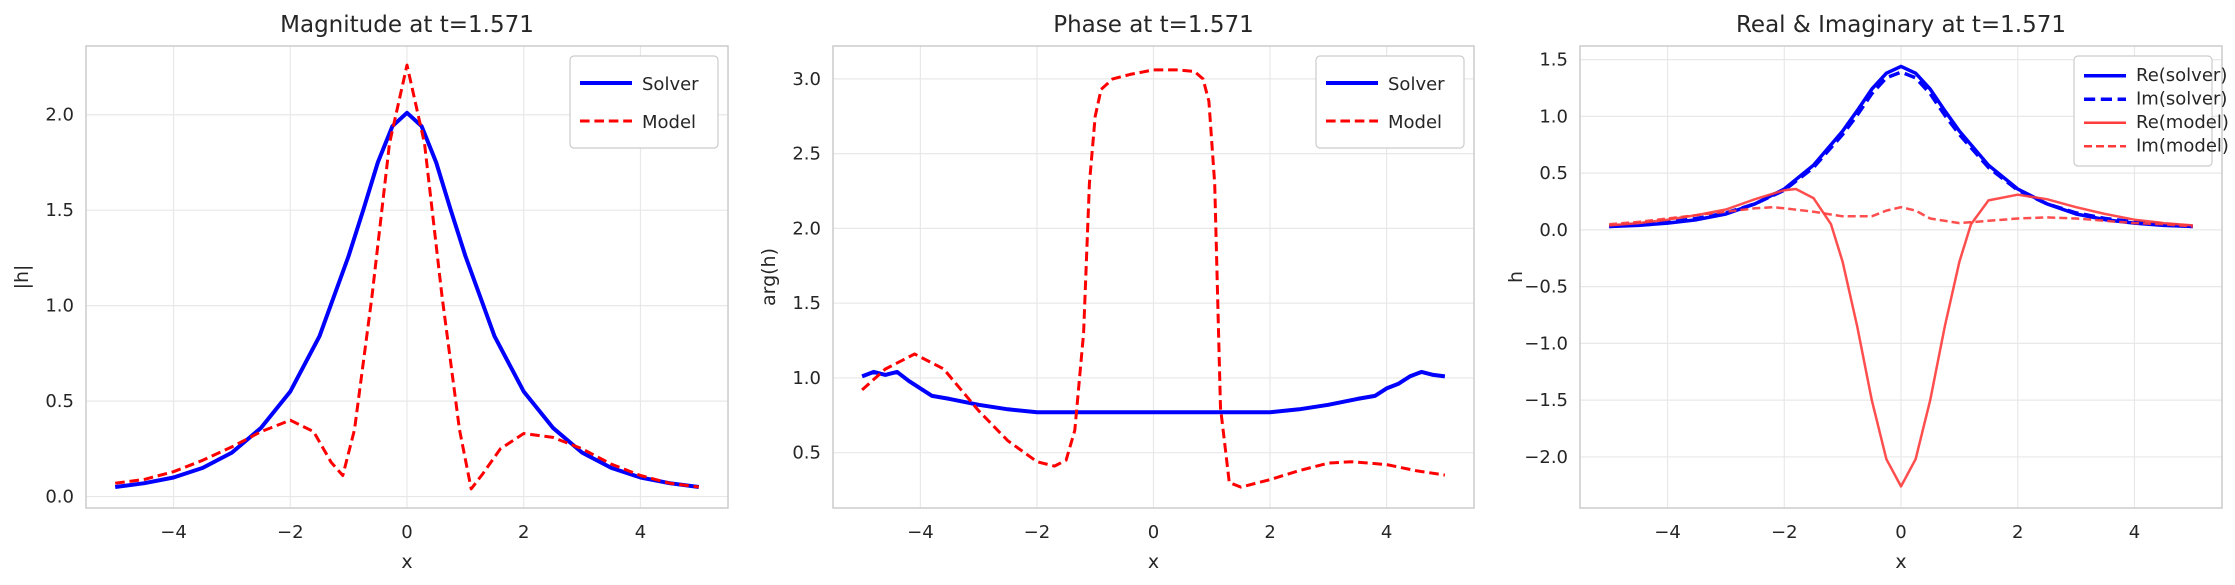  What do you see at coordinates (2182, 146) in the screenshot?
I see `legend-label: Im(model)` at bounding box center [2182, 146].